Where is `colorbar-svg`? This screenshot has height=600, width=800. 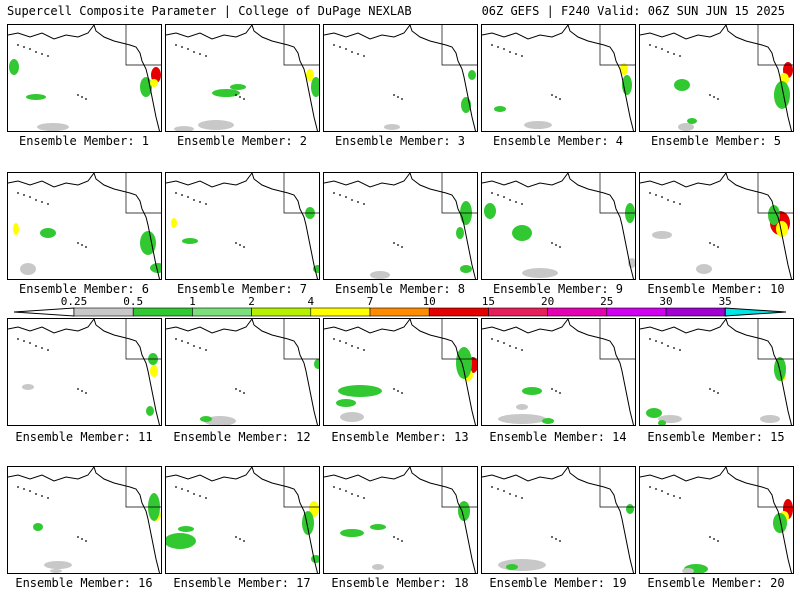
colorbar-svg is located at coordinates (400, 312).